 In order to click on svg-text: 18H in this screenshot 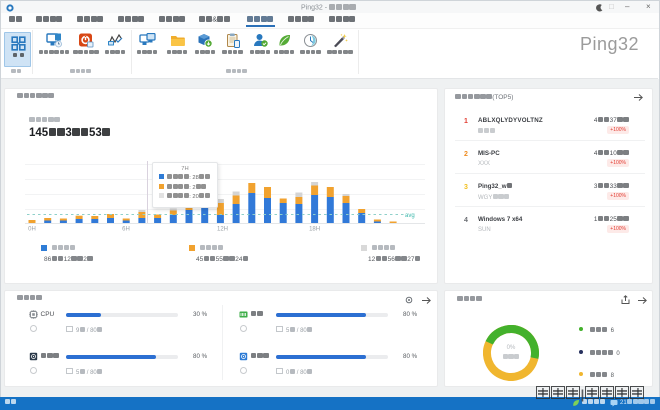, I will do `click(314, 230)`.